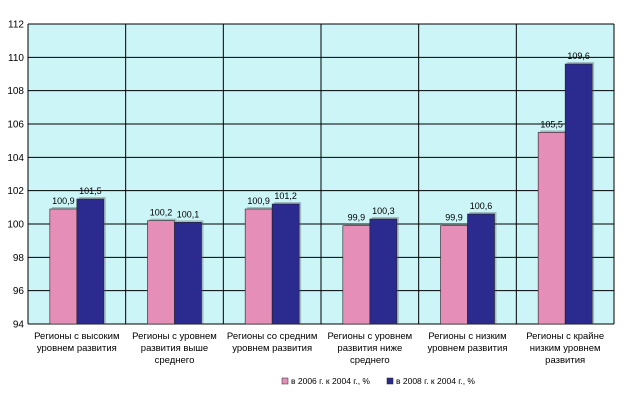  What do you see at coordinates (19, 291) in the screenshot?
I see `y-tick-label-1: 96` at bounding box center [19, 291].